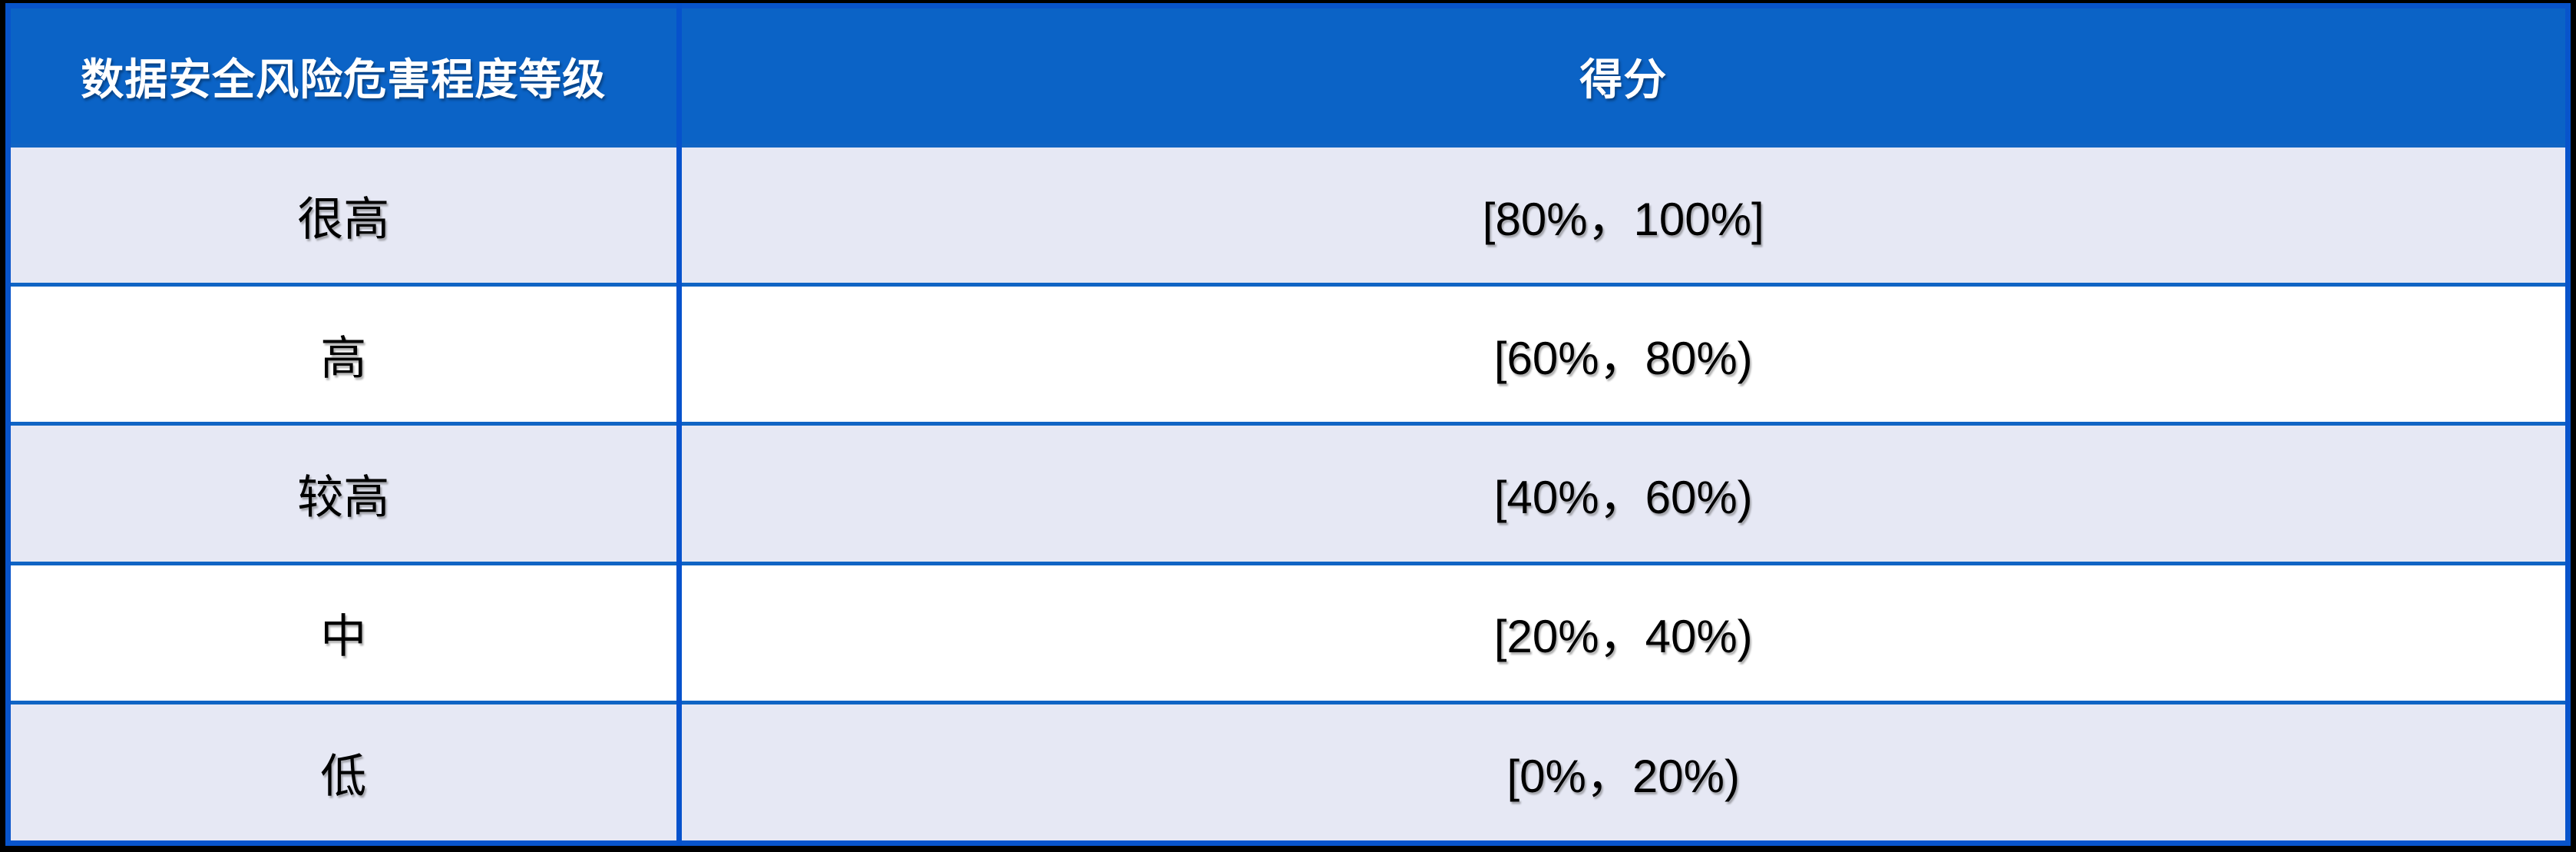 Image resolution: width=2576 pixels, height=852 pixels. Describe the element at coordinates (1623, 75) in the screenshot. I see `header-cell-score: 得分` at that location.